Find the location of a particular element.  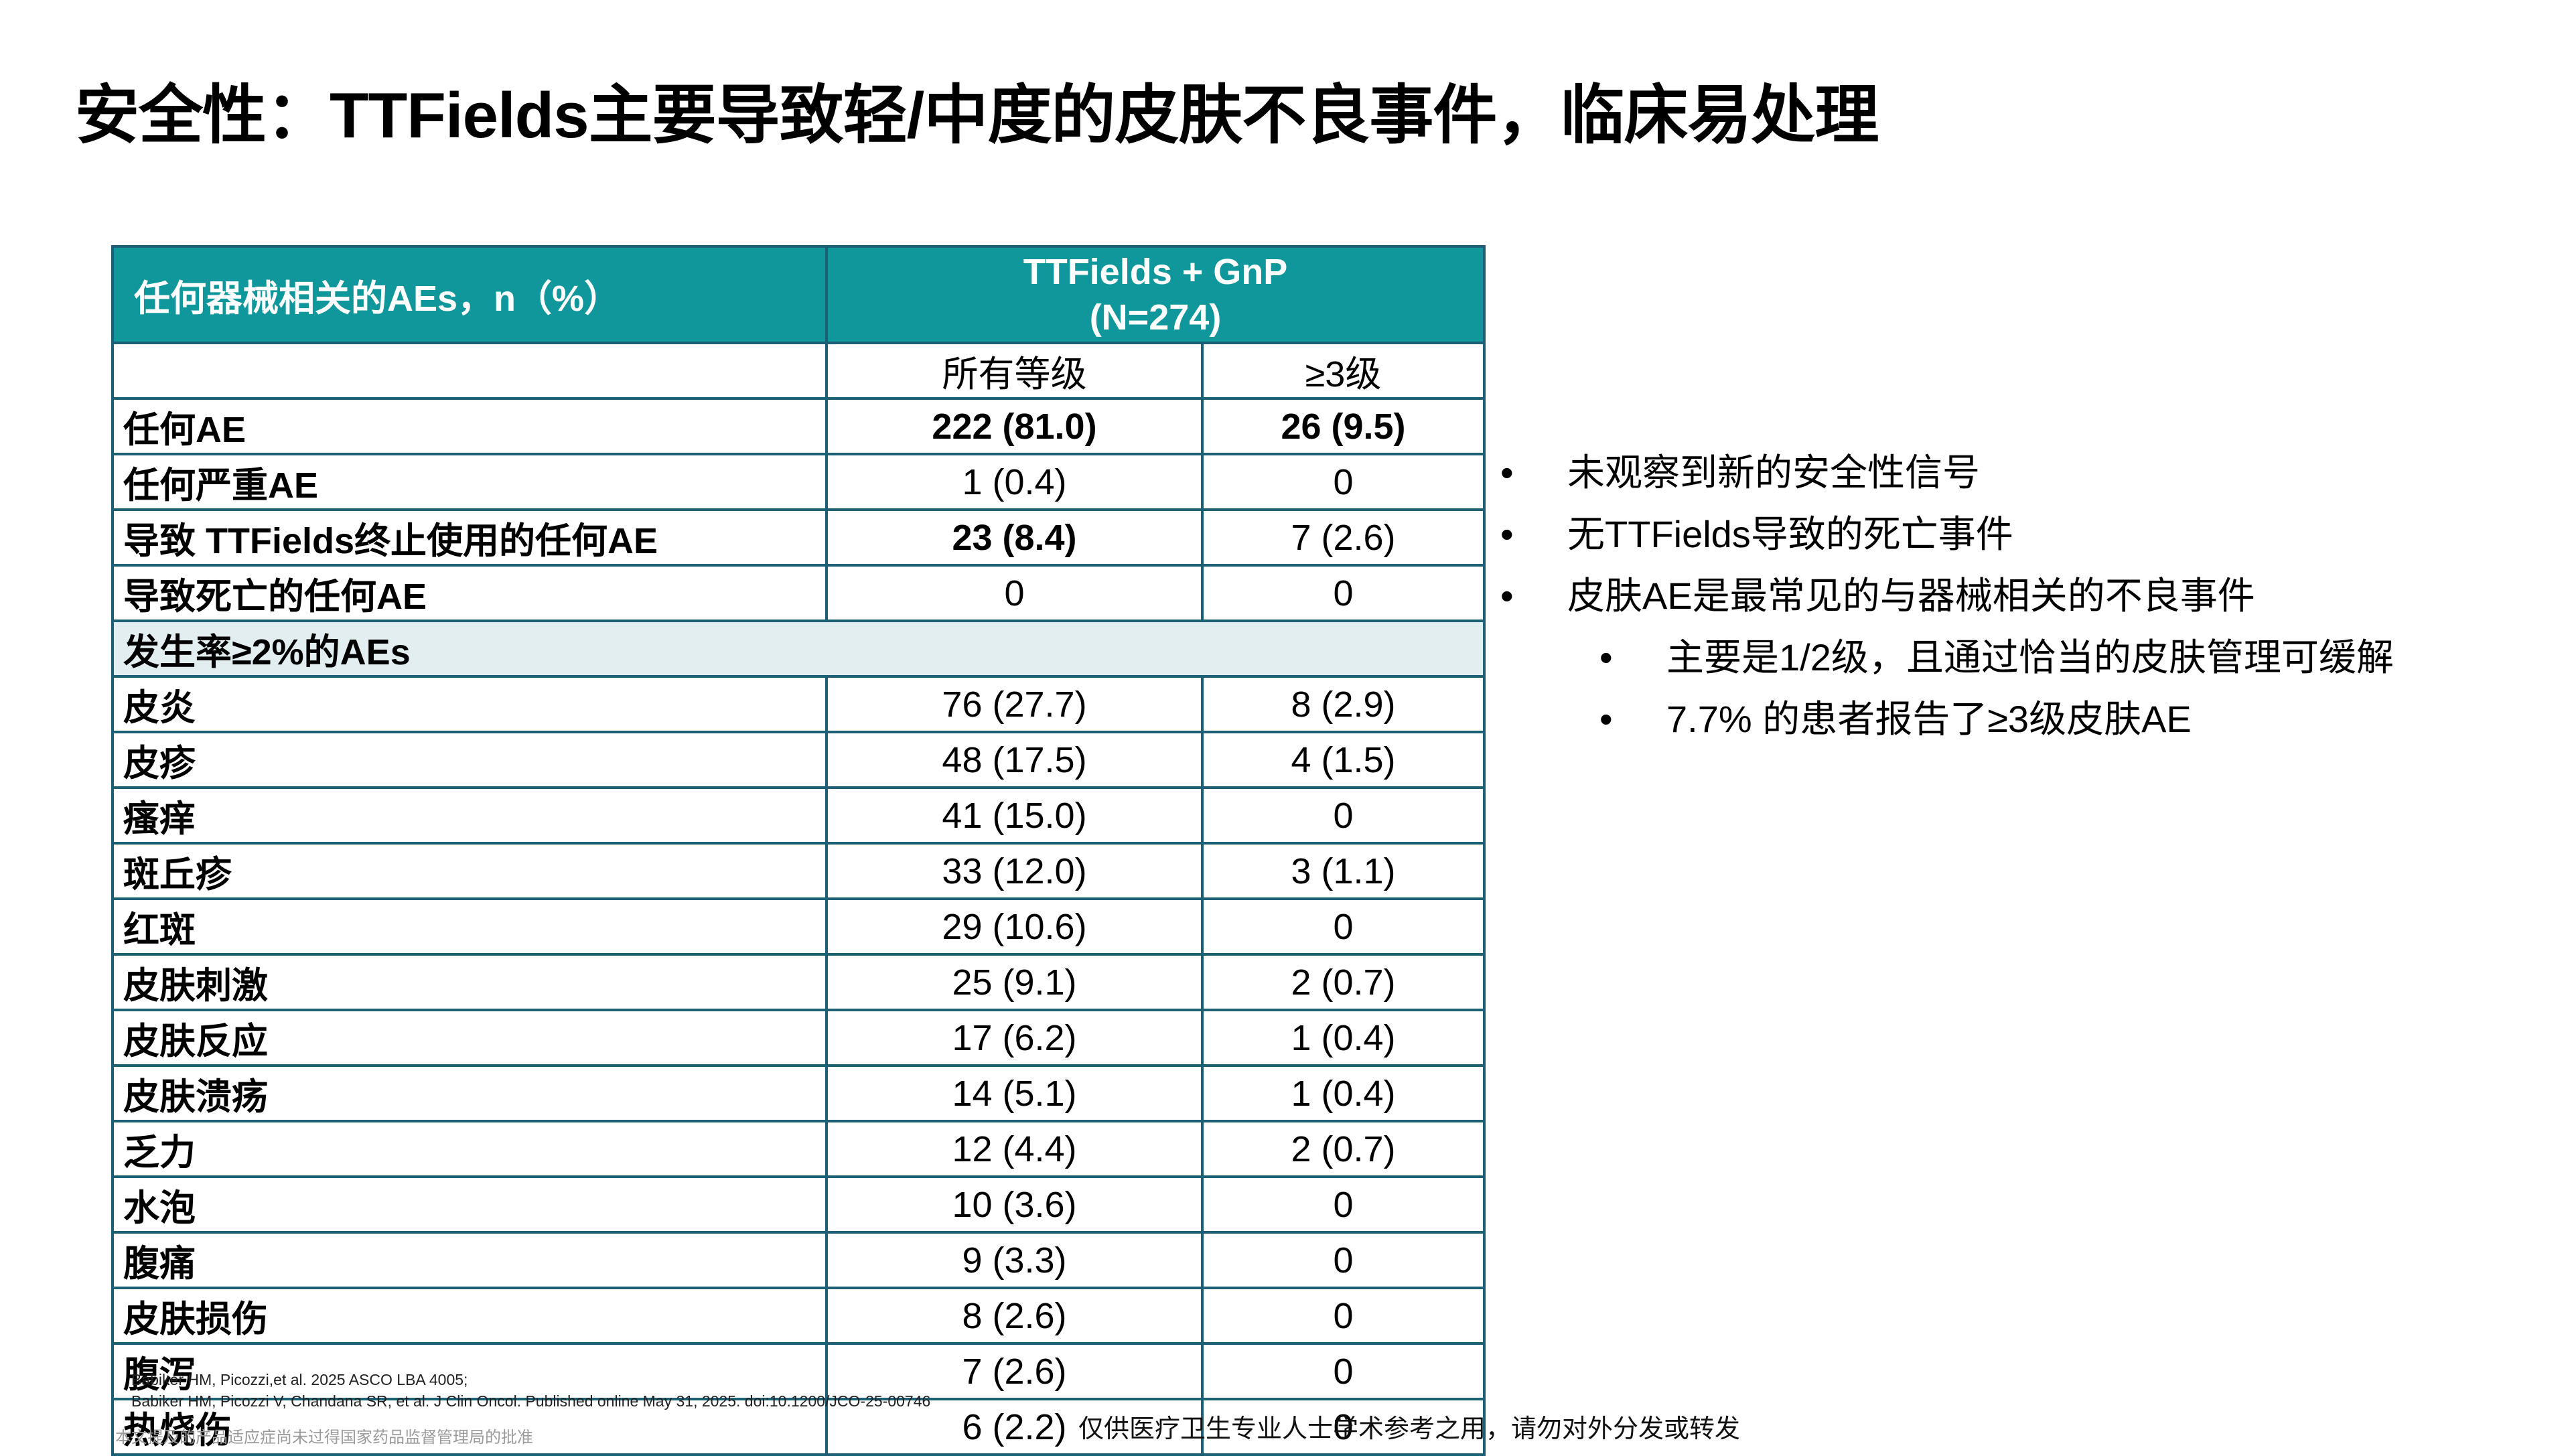

grade3-value: 7 (2.6) is located at coordinates (1343, 537).